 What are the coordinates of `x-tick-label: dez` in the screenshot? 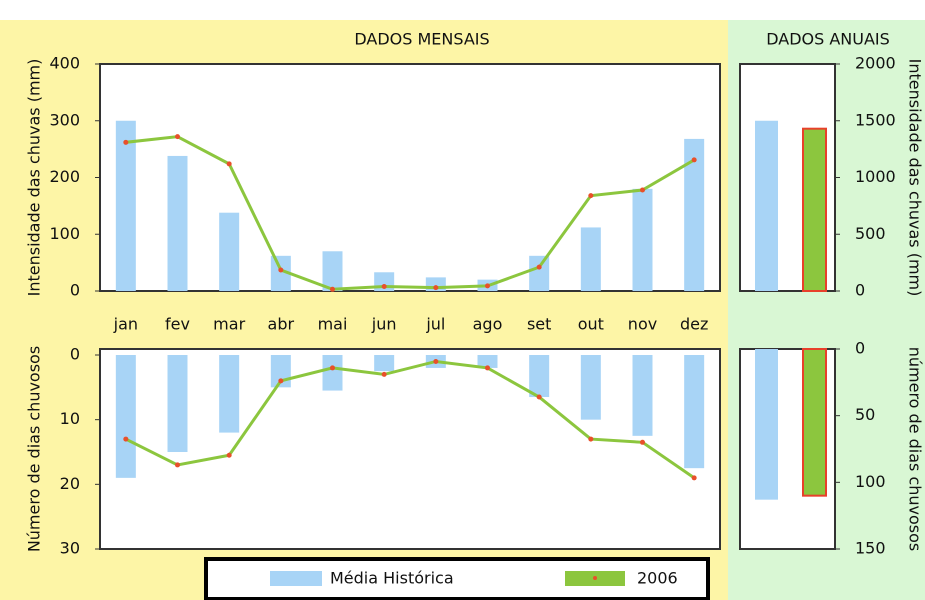 It's located at (694, 324).